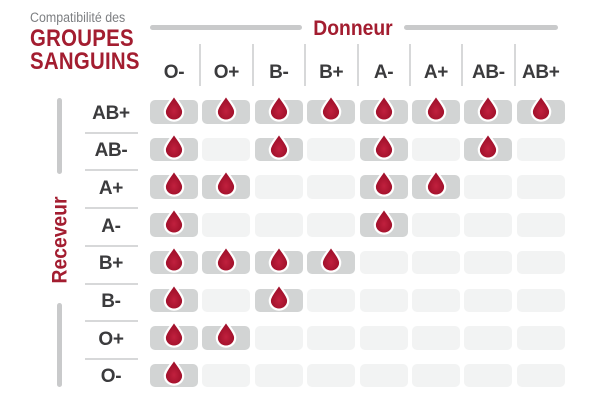  I want to click on donor-col-header-A+: A+, so click(436, 72).